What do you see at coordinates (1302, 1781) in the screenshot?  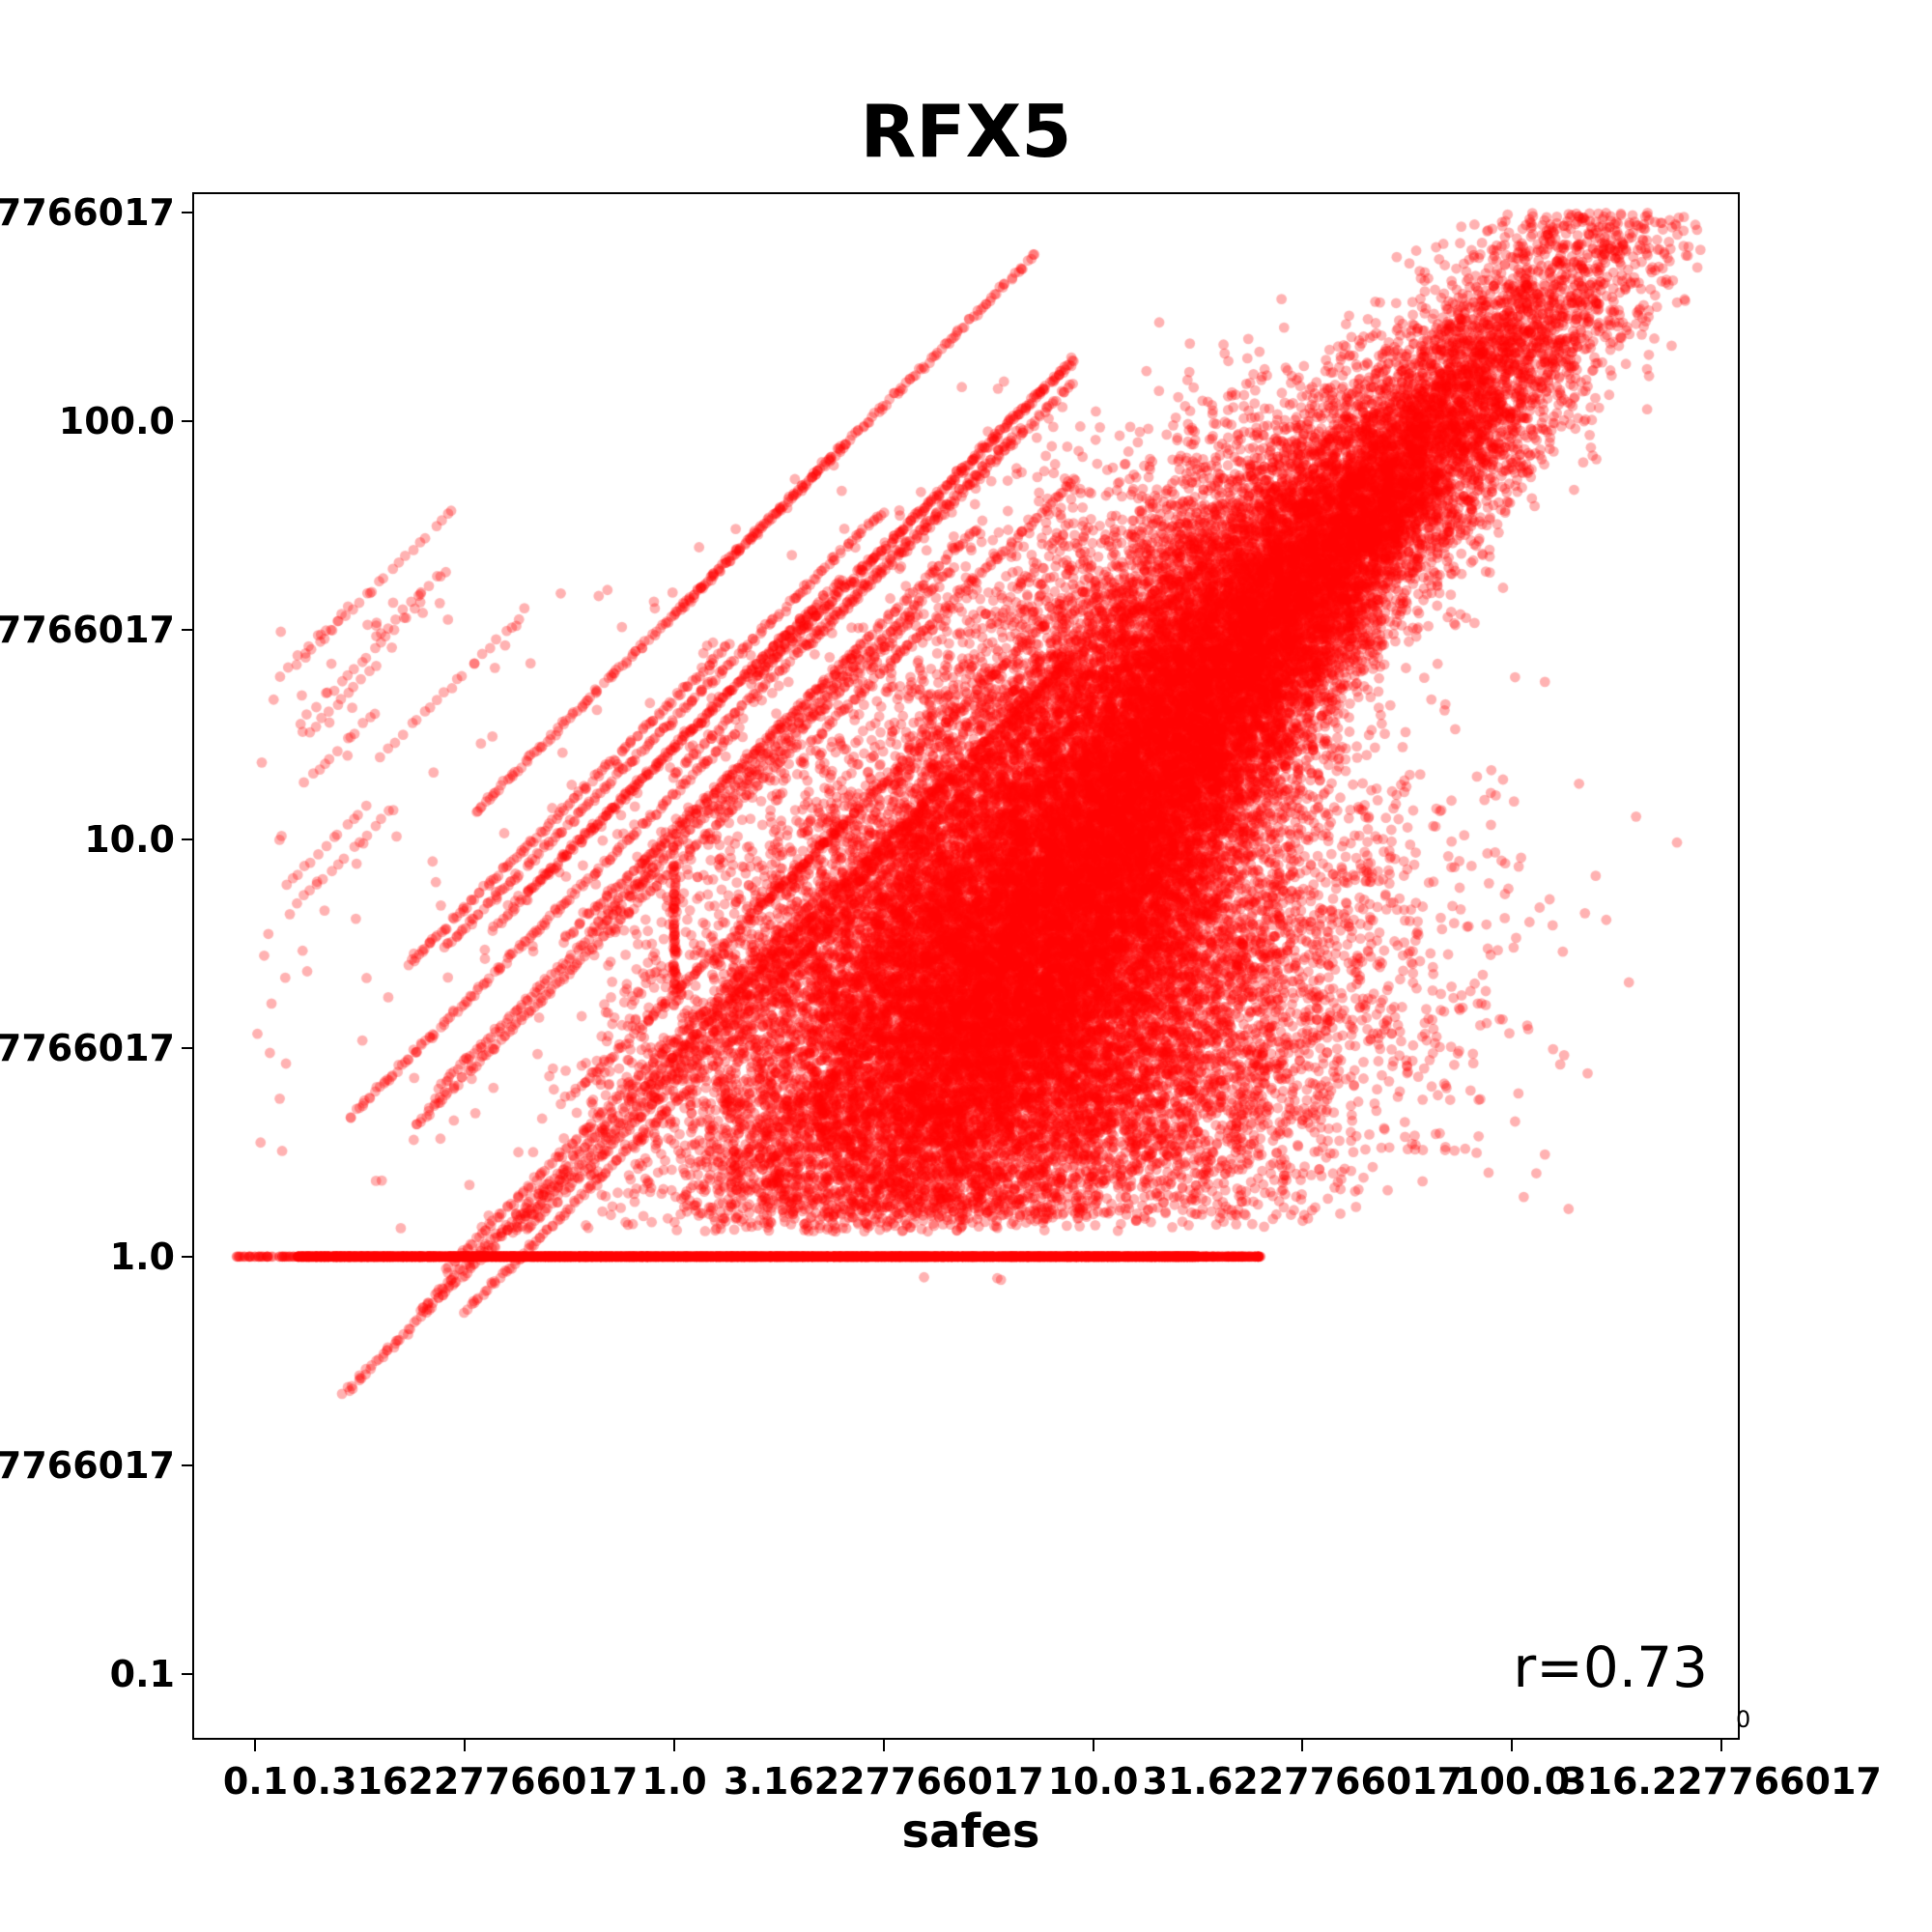 I see `x-tick-label: 31.6227766017` at bounding box center [1302, 1781].